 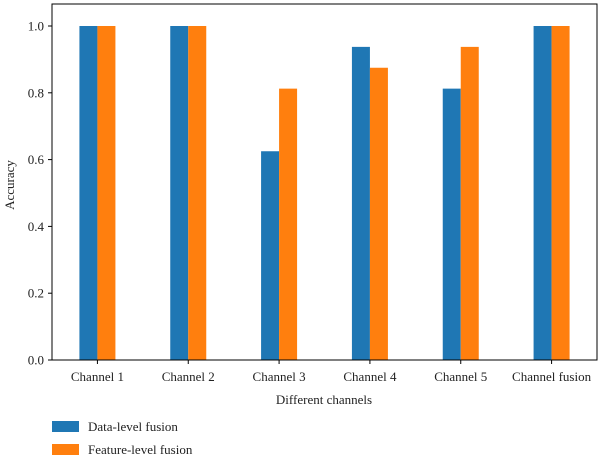 What do you see at coordinates (36, 159) in the screenshot?
I see `y-tick-label: 0.6` at bounding box center [36, 159].